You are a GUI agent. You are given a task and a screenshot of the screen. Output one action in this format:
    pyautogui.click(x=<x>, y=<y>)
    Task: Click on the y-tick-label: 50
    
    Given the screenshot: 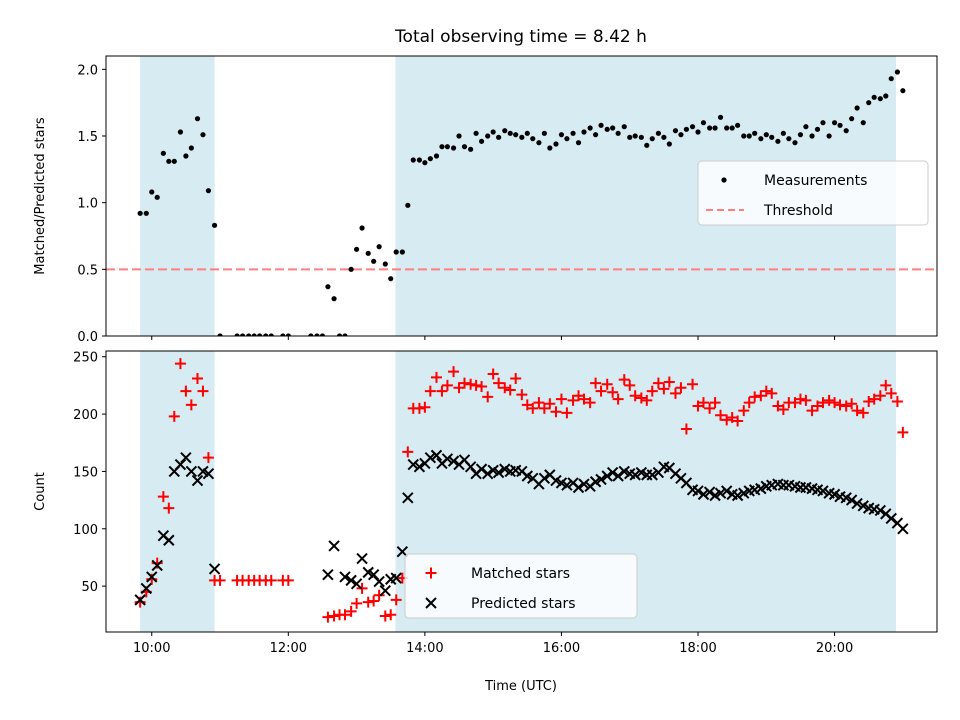 What is the action you would take?
    pyautogui.click(x=89, y=587)
    